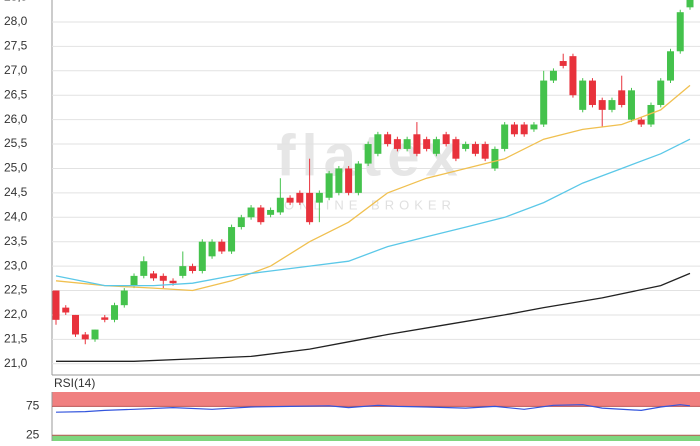  I want to click on oversold-zone, so click(376, 438).